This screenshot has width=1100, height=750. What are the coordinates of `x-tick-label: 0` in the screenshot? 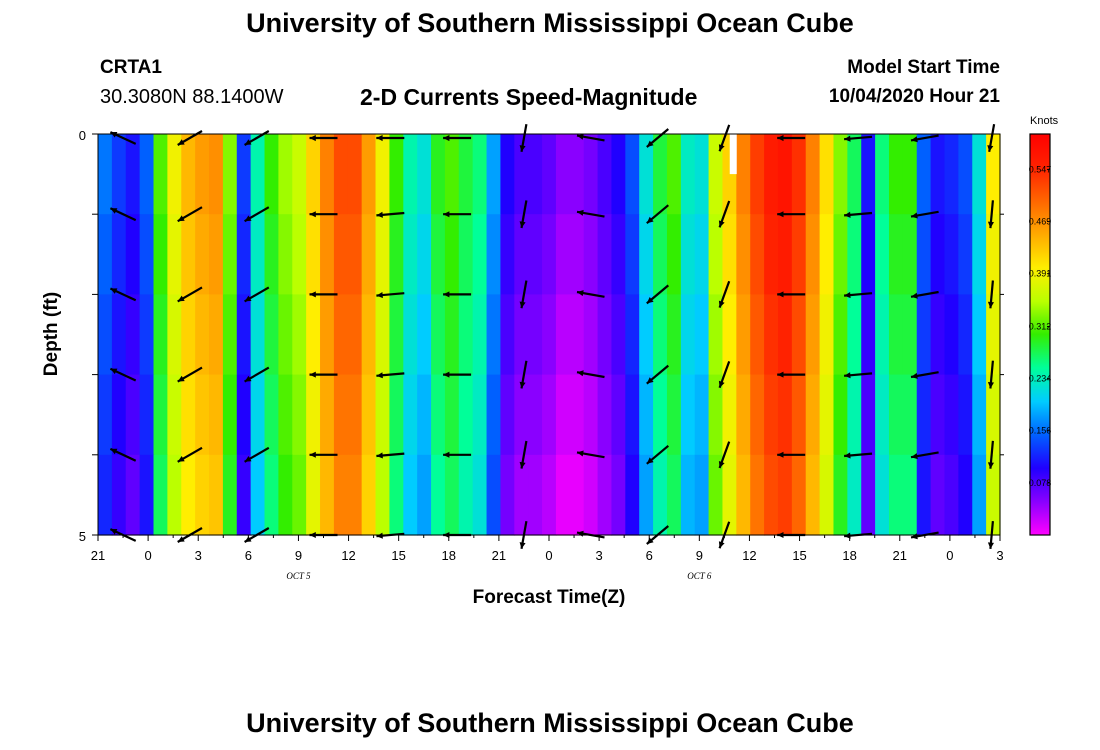 It's located at (147, 555).